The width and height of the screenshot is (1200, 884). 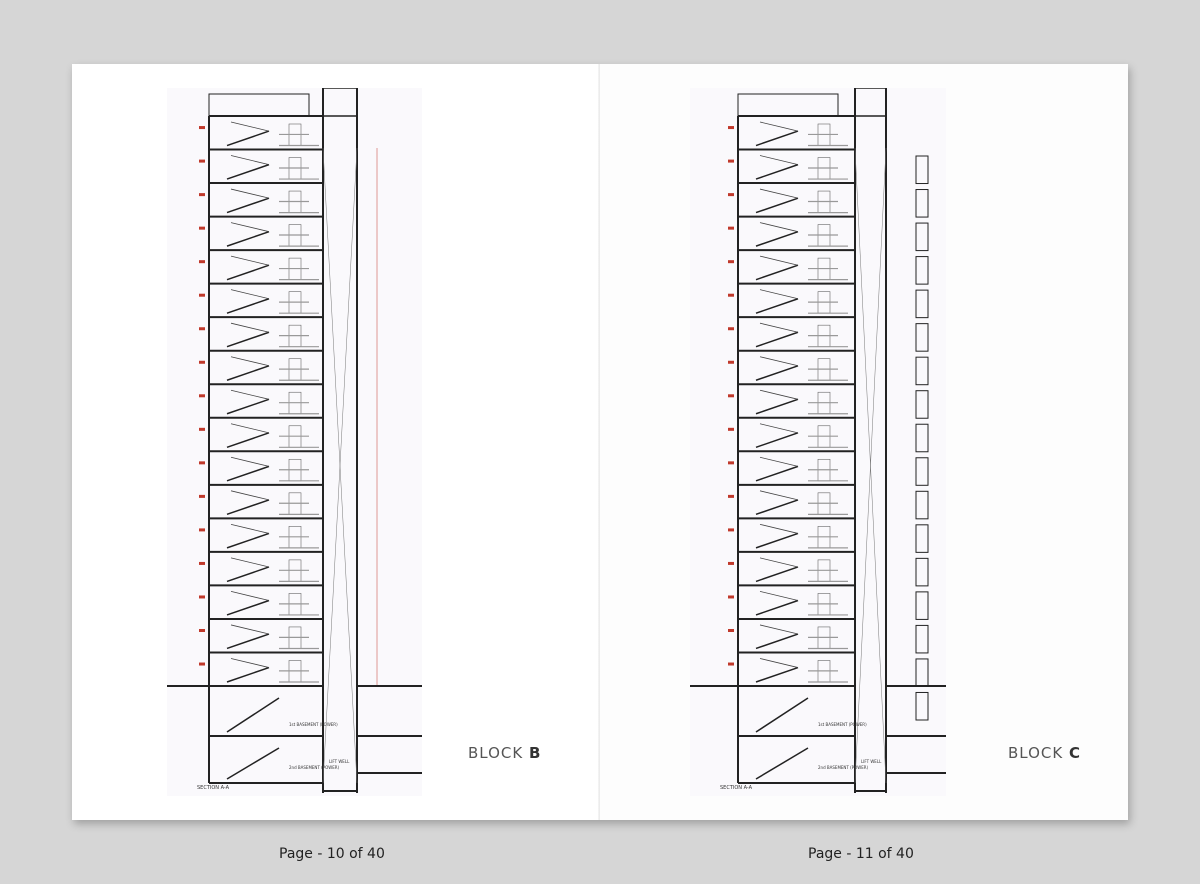 I want to click on block-letter: B, so click(x=535, y=753).